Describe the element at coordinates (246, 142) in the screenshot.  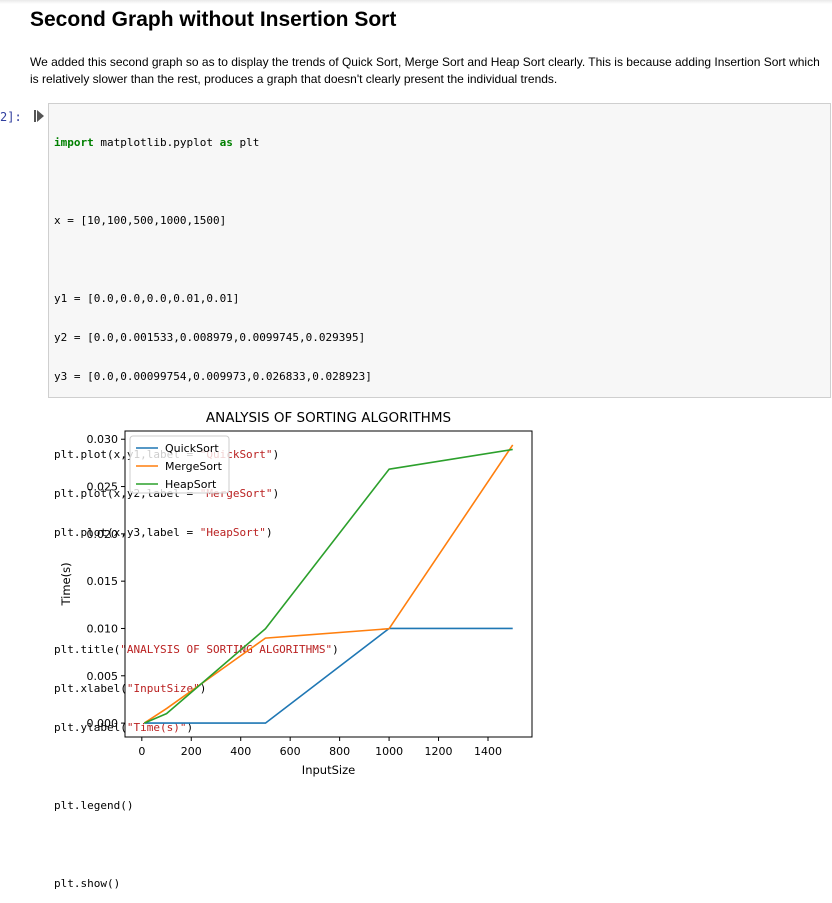
I see `code-token: plt` at that location.